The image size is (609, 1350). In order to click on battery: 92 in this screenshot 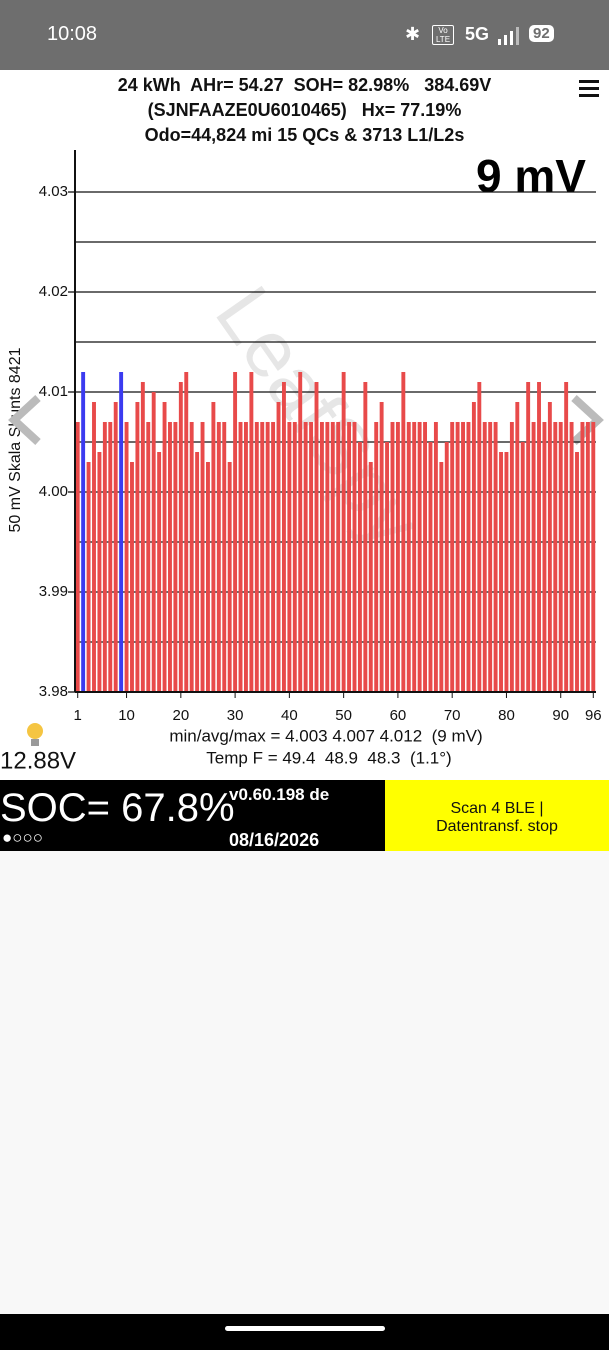, I will do `click(541, 33)`.